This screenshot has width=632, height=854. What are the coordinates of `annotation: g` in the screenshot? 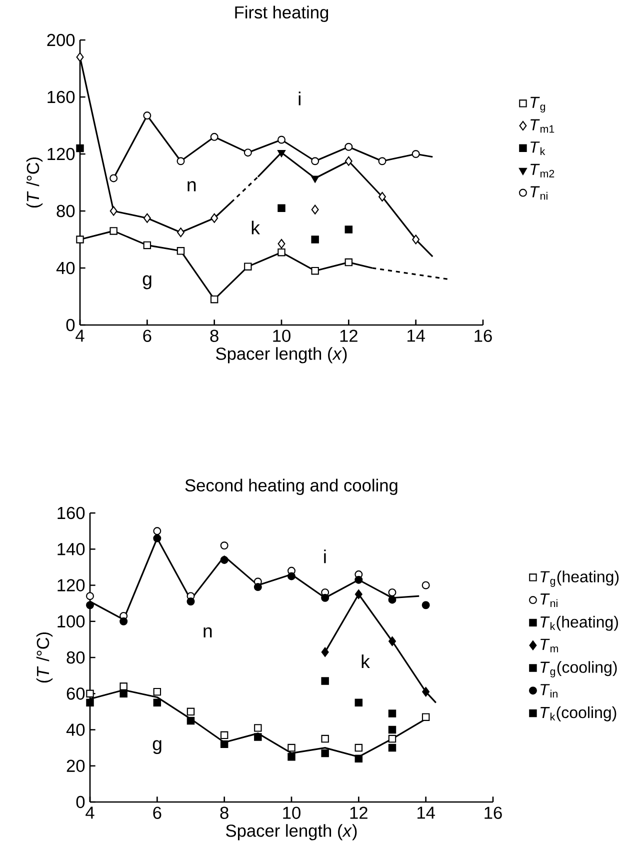 It's located at (147, 282).